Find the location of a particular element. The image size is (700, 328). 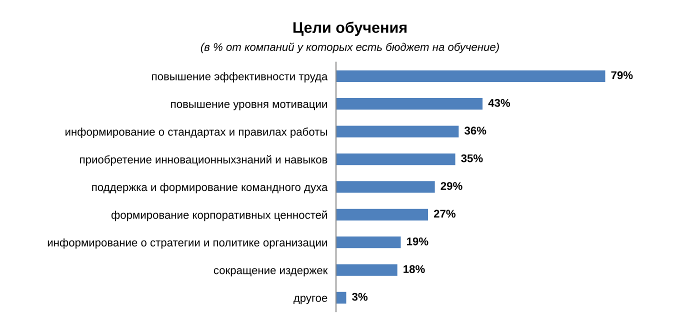

y-tick-label: другое is located at coordinates (311, 300).